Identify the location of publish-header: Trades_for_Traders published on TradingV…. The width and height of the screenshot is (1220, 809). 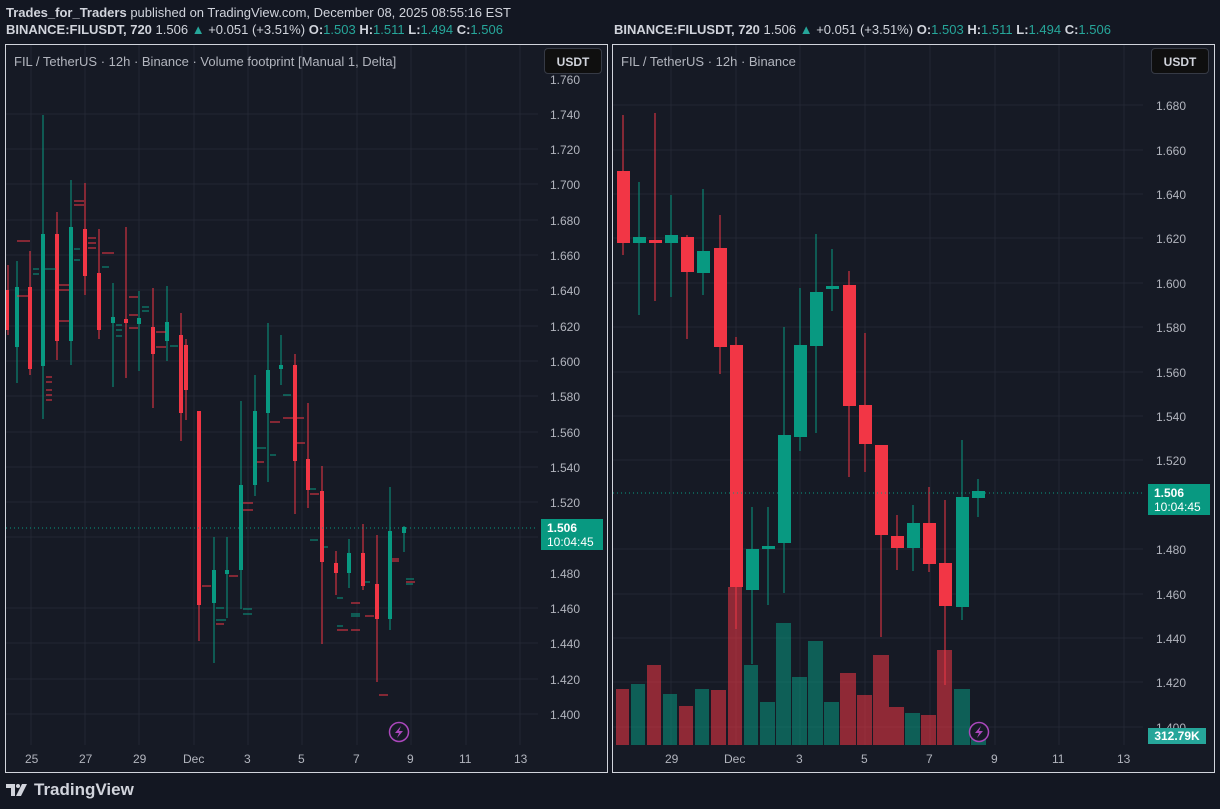
(258, 12).